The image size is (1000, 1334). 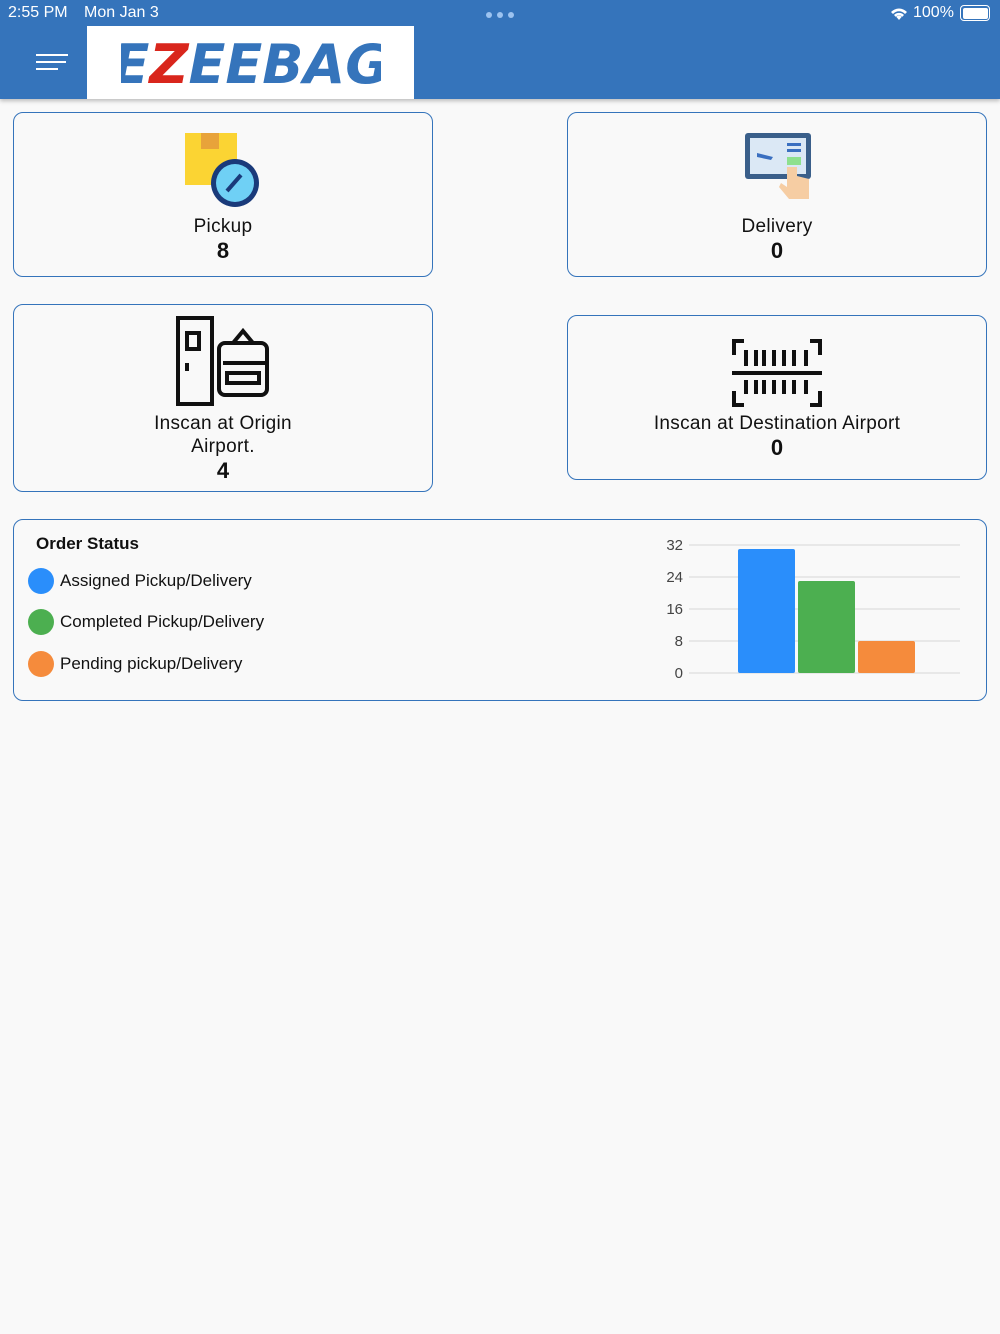 I want to click on luggage-scanner-icon, so click(x=222, y=361).